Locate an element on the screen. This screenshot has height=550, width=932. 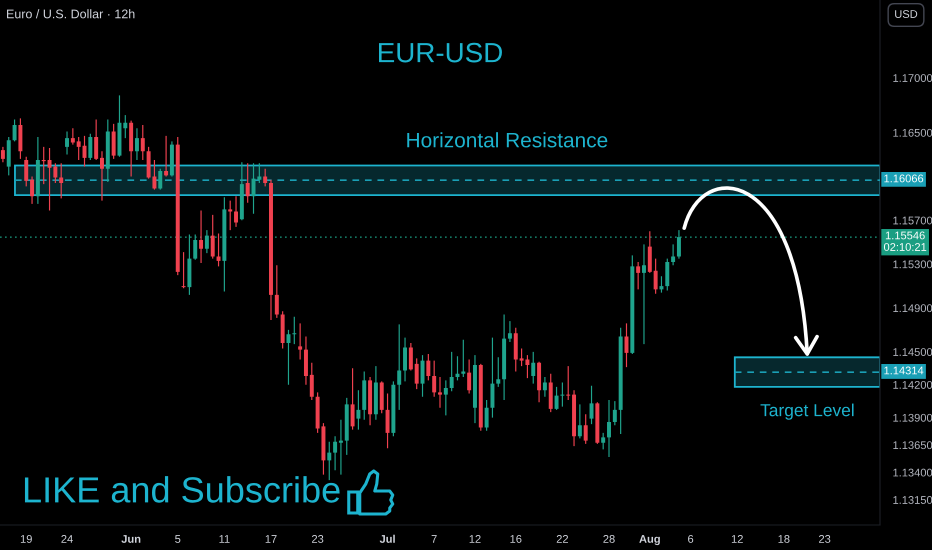
ref-line-label: 1.16066 is located at coordinates (904, 178).